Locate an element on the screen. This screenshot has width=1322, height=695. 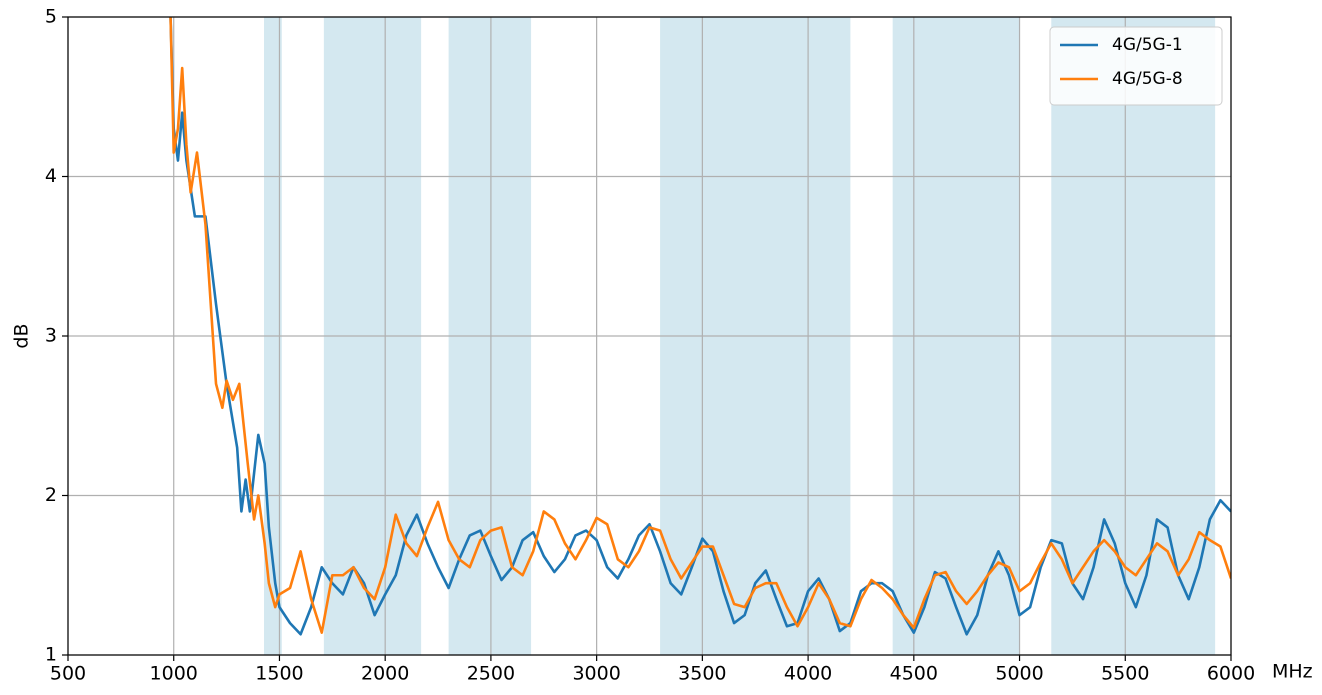
x-tick-label: 2500 is located at coordinates (491, 674).